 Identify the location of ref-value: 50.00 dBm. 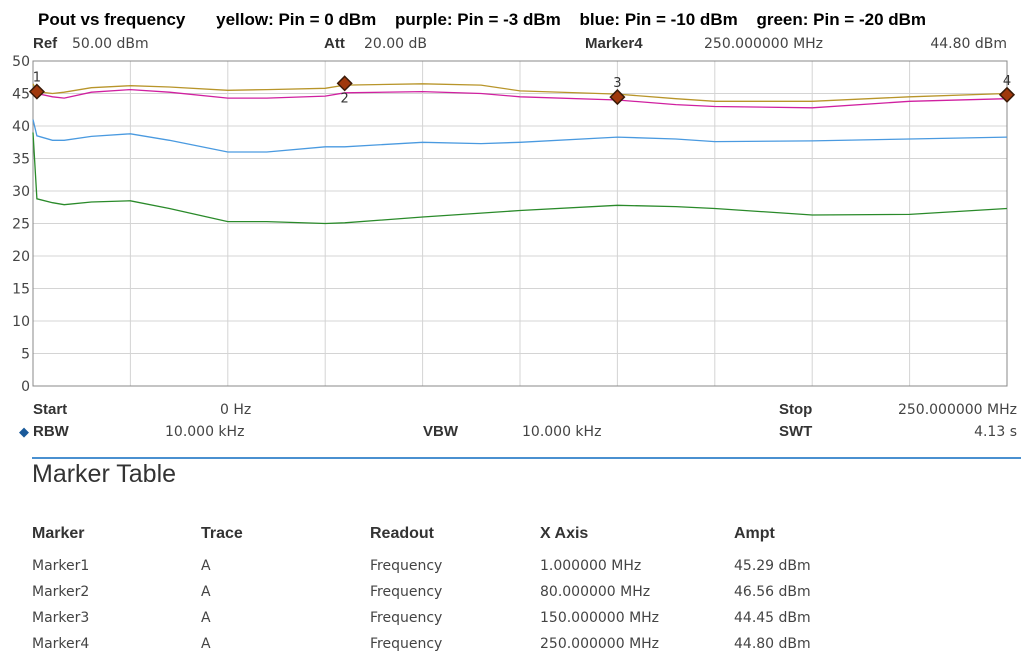
(110, 44).